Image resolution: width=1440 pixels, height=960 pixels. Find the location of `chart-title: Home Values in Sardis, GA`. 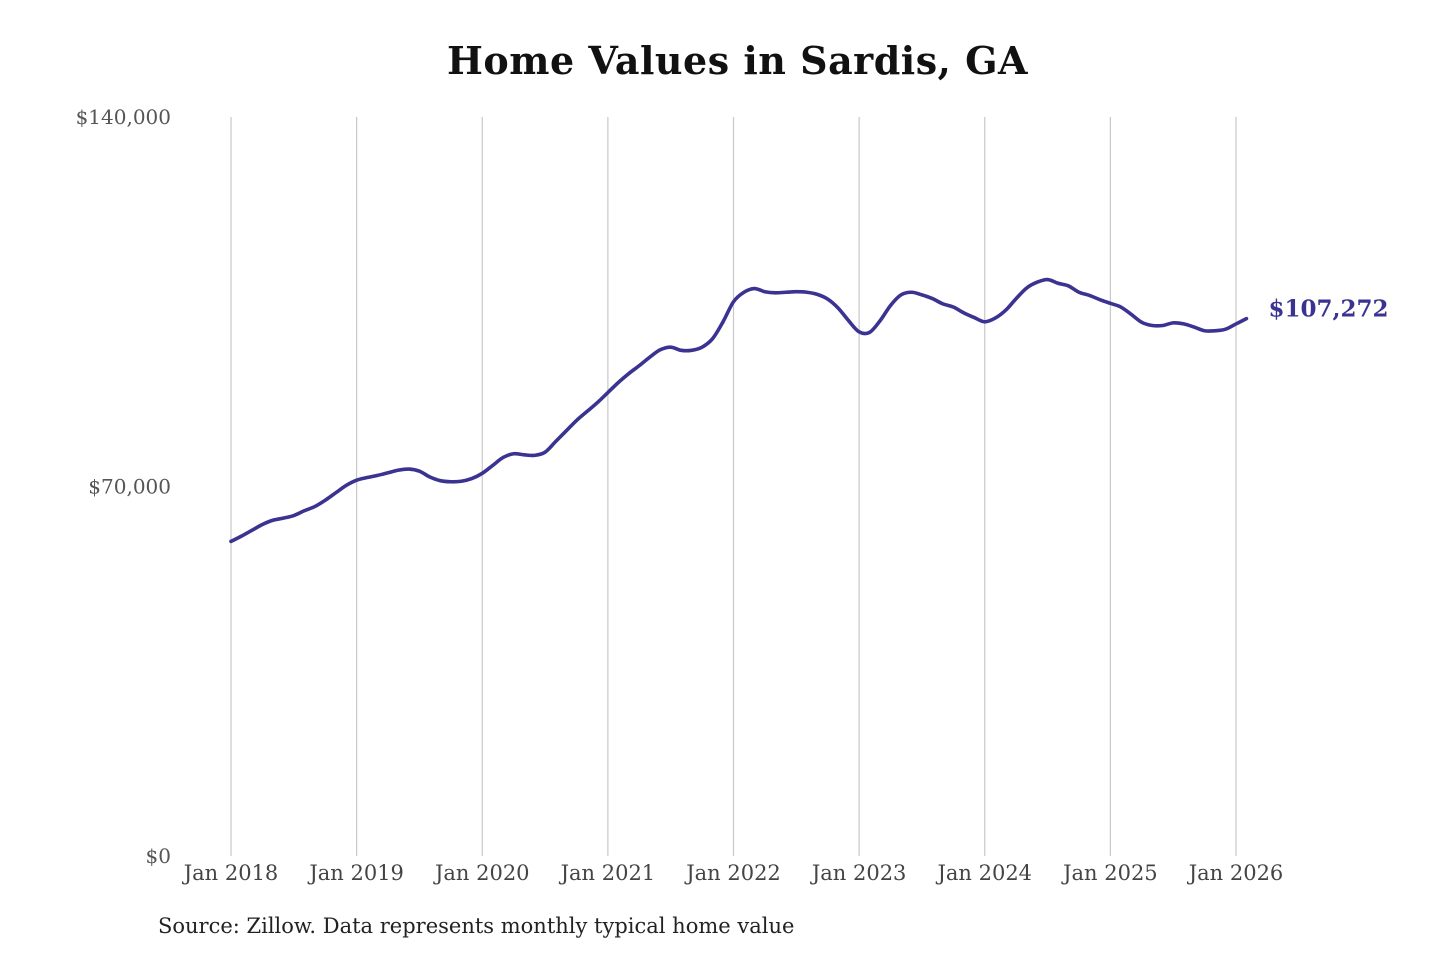

chart-title: Home Values in Sardis, GA is located at coordinates (737, 60).